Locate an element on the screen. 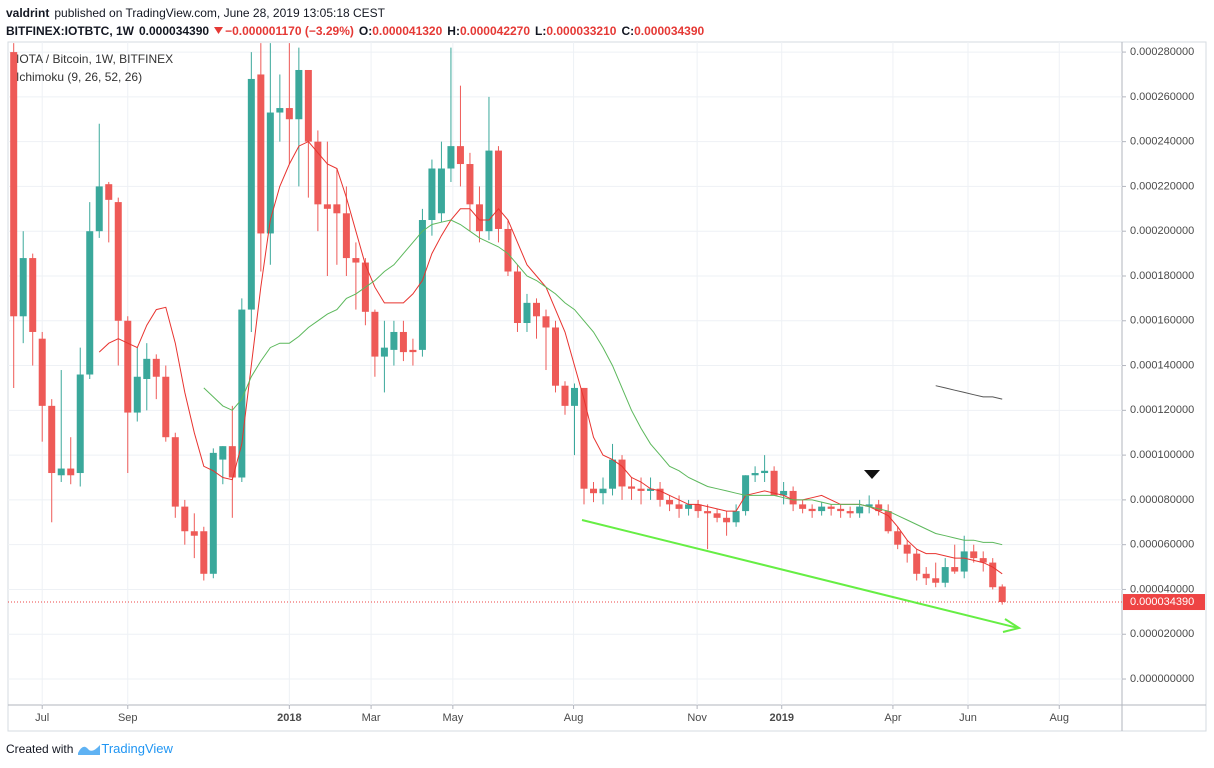 Image resolution: width=1214 pixels, height=768 pixels. x-tick-label: Jun is located at coordinates (968, 718).